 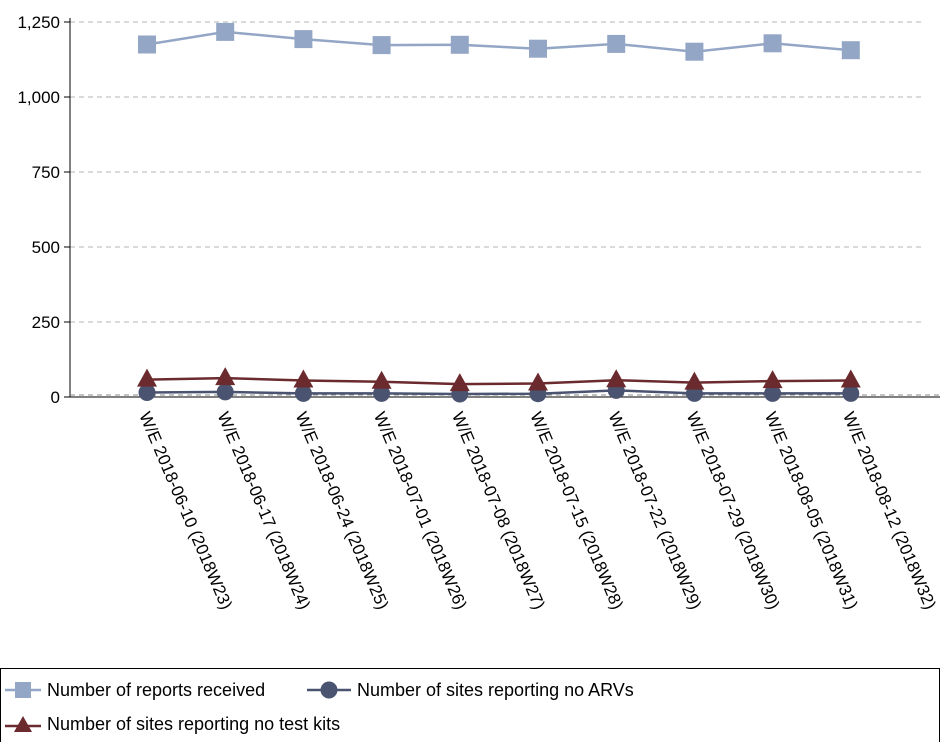 I want to click on legend-item-no-arvs: Number of sites reporting no ARVs, so click(x=470, y=690).